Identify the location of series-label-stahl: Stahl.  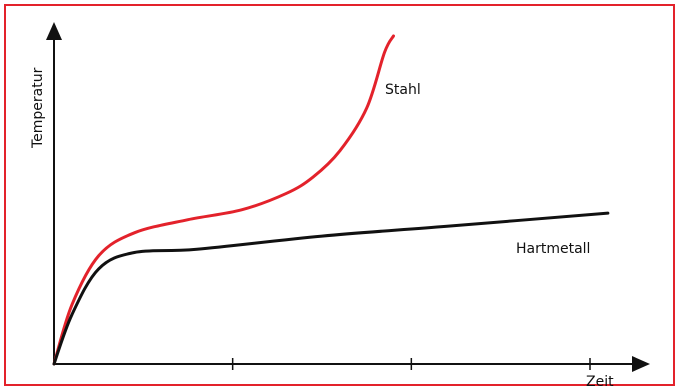
(403, 90).